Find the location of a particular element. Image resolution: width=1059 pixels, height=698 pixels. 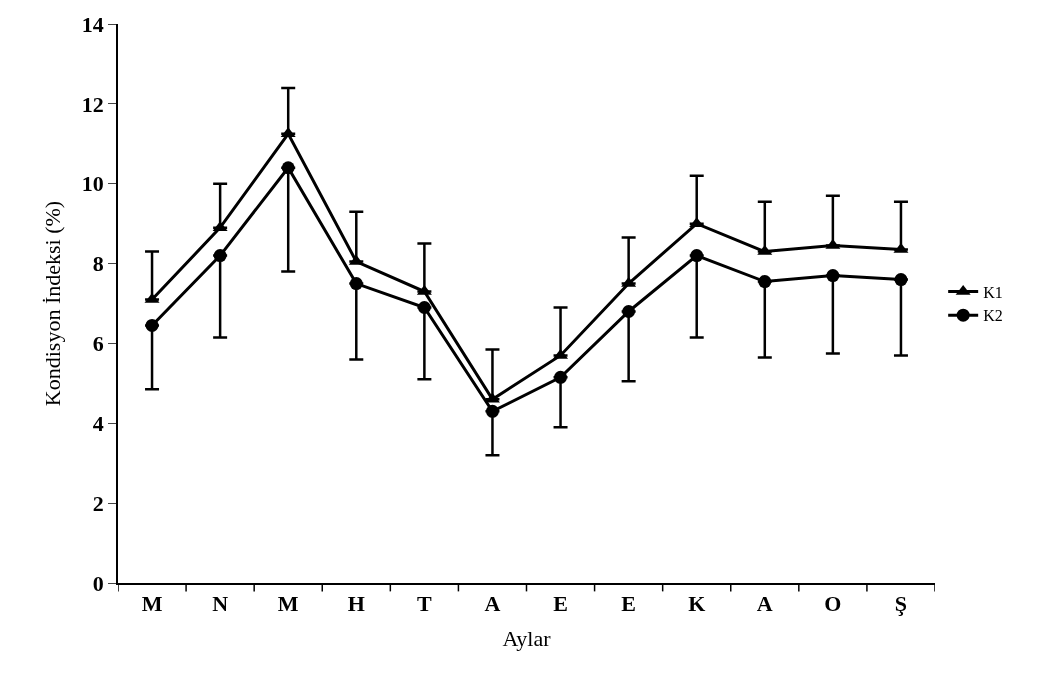

y-tick-label: 0 is located at coordinates (98, 583).